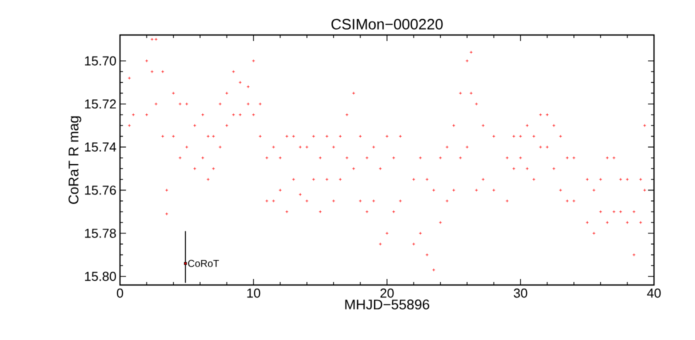 The width and height of the screenshot is (695, 340). Describe the element at coordinates (100, 276) in the screenshot. I see `y-tick-label: 15.80` at that location.